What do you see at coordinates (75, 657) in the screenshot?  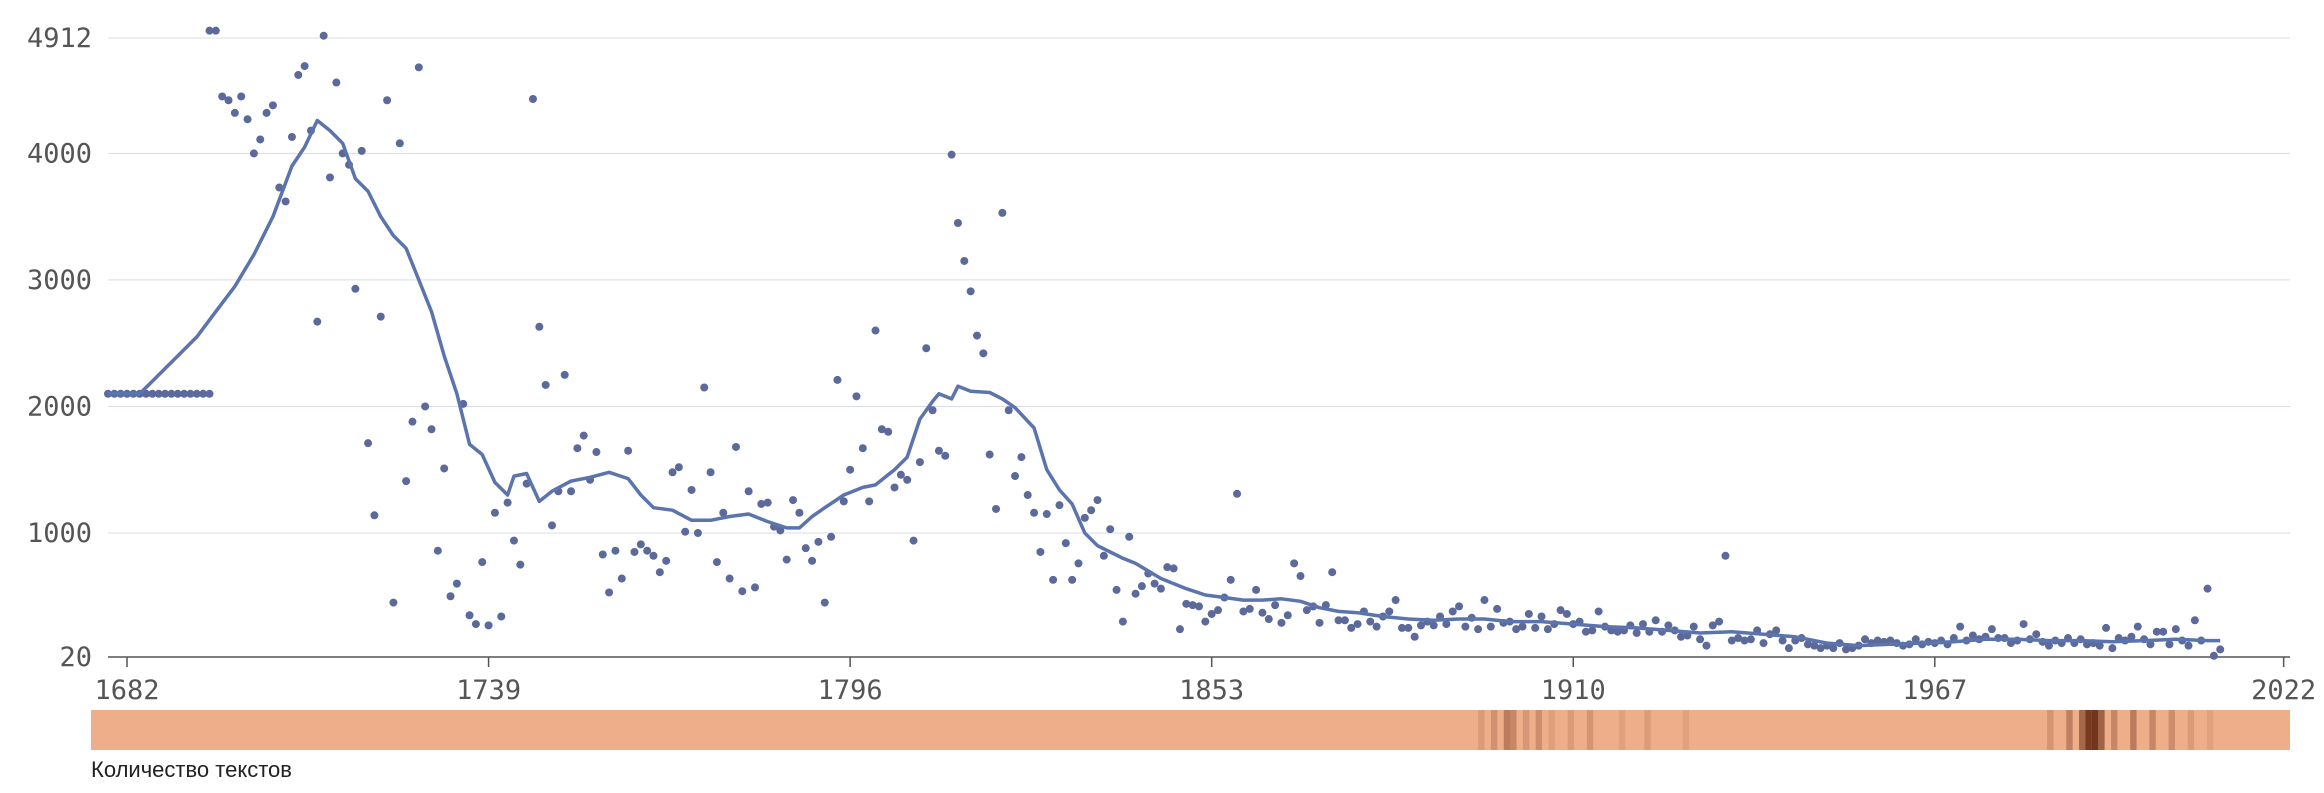 I see `y-tick-label: 20` at bounding box center [75, 657].